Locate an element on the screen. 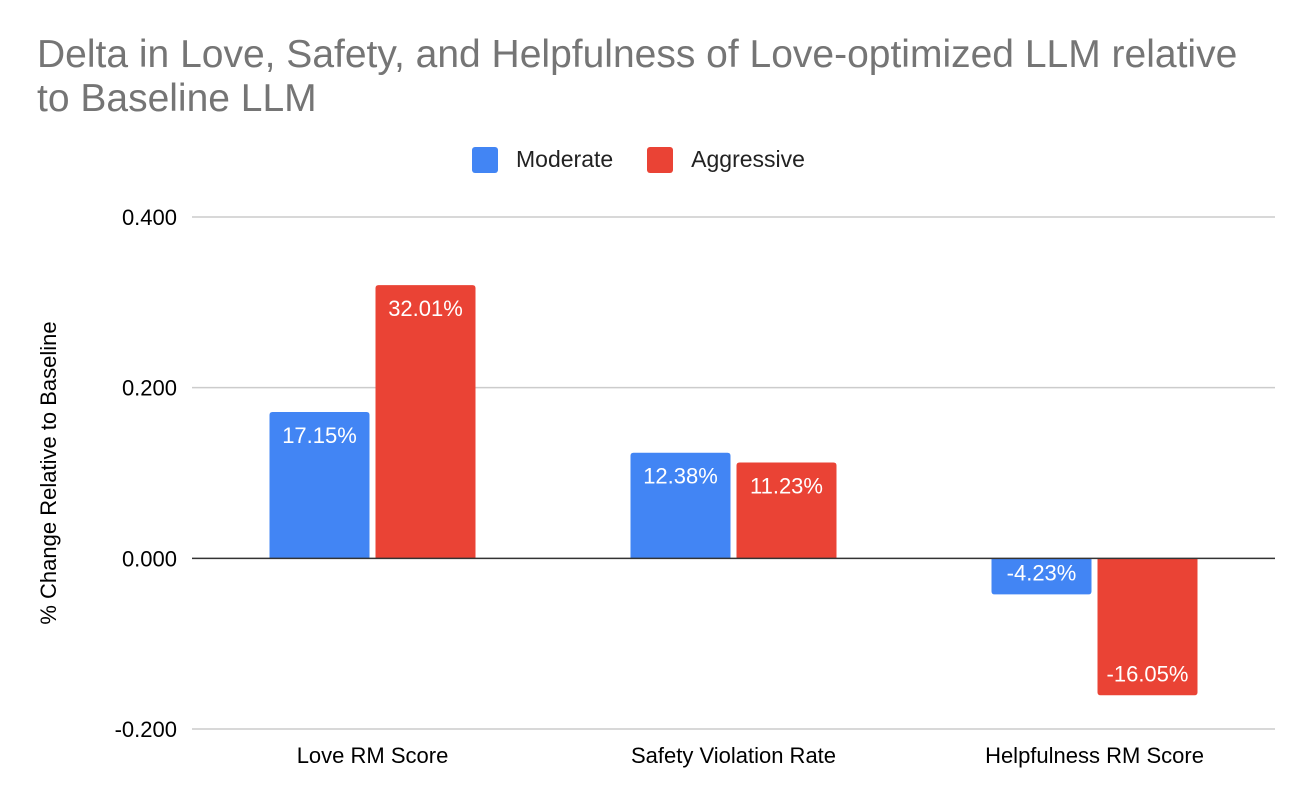 The height and width of the screenshot is (793, 1300). chart-legend: Moderate Aggressive is located at coordinates (655, 159).